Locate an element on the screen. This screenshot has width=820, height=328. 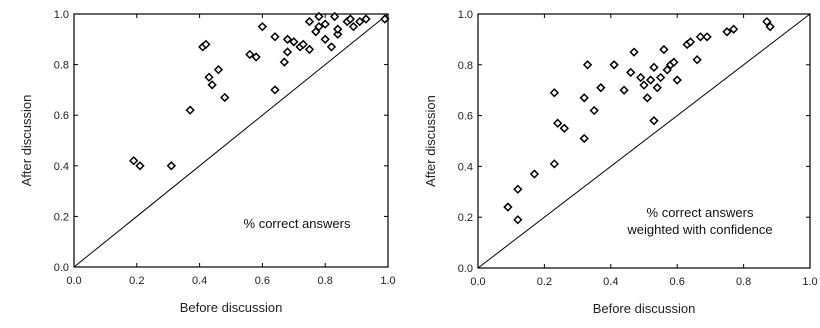
x-tick-label: 0.8 is located at coordinates (743, 282).